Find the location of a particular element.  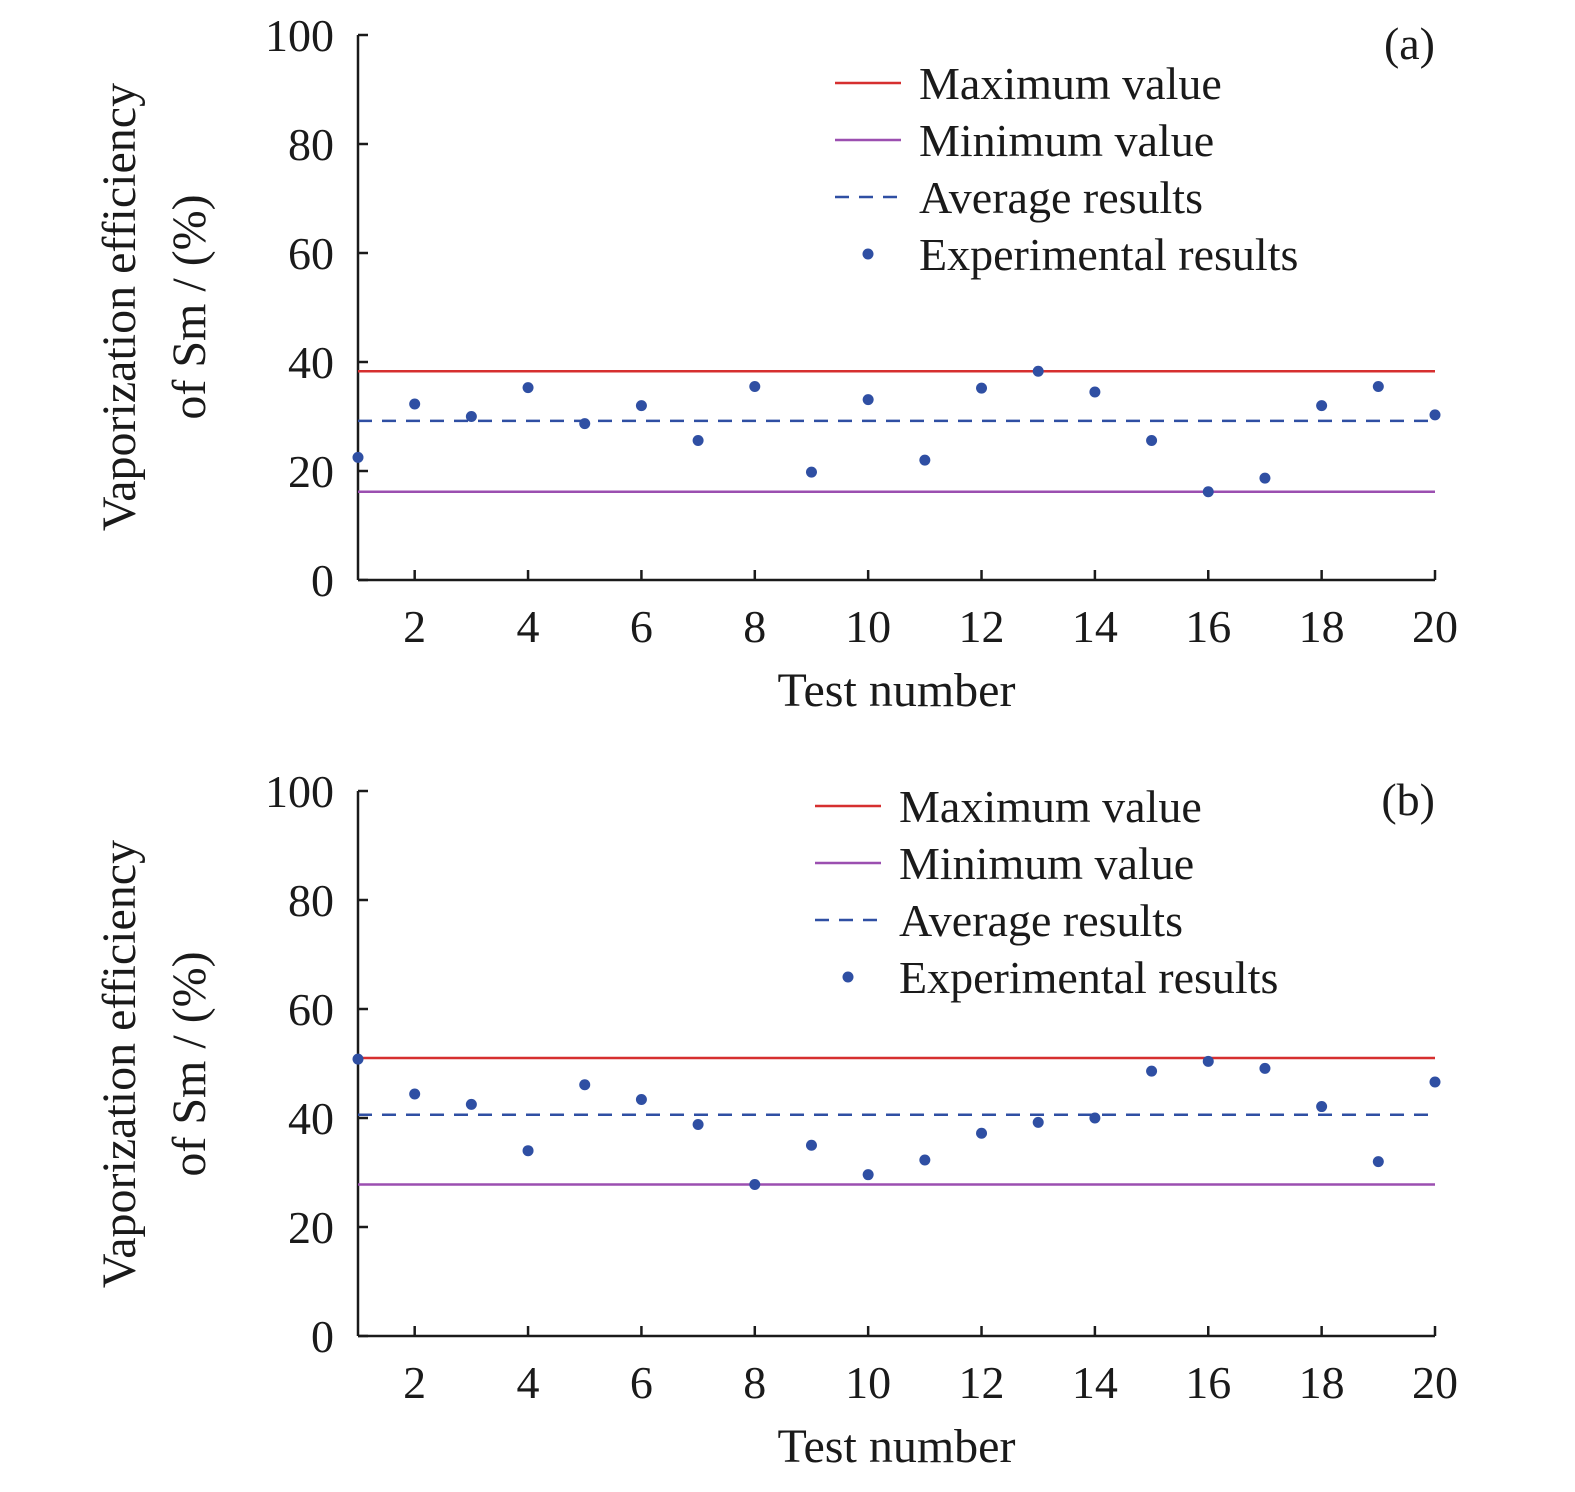

panel-label: (b) is located at coordinates (1408, 799).